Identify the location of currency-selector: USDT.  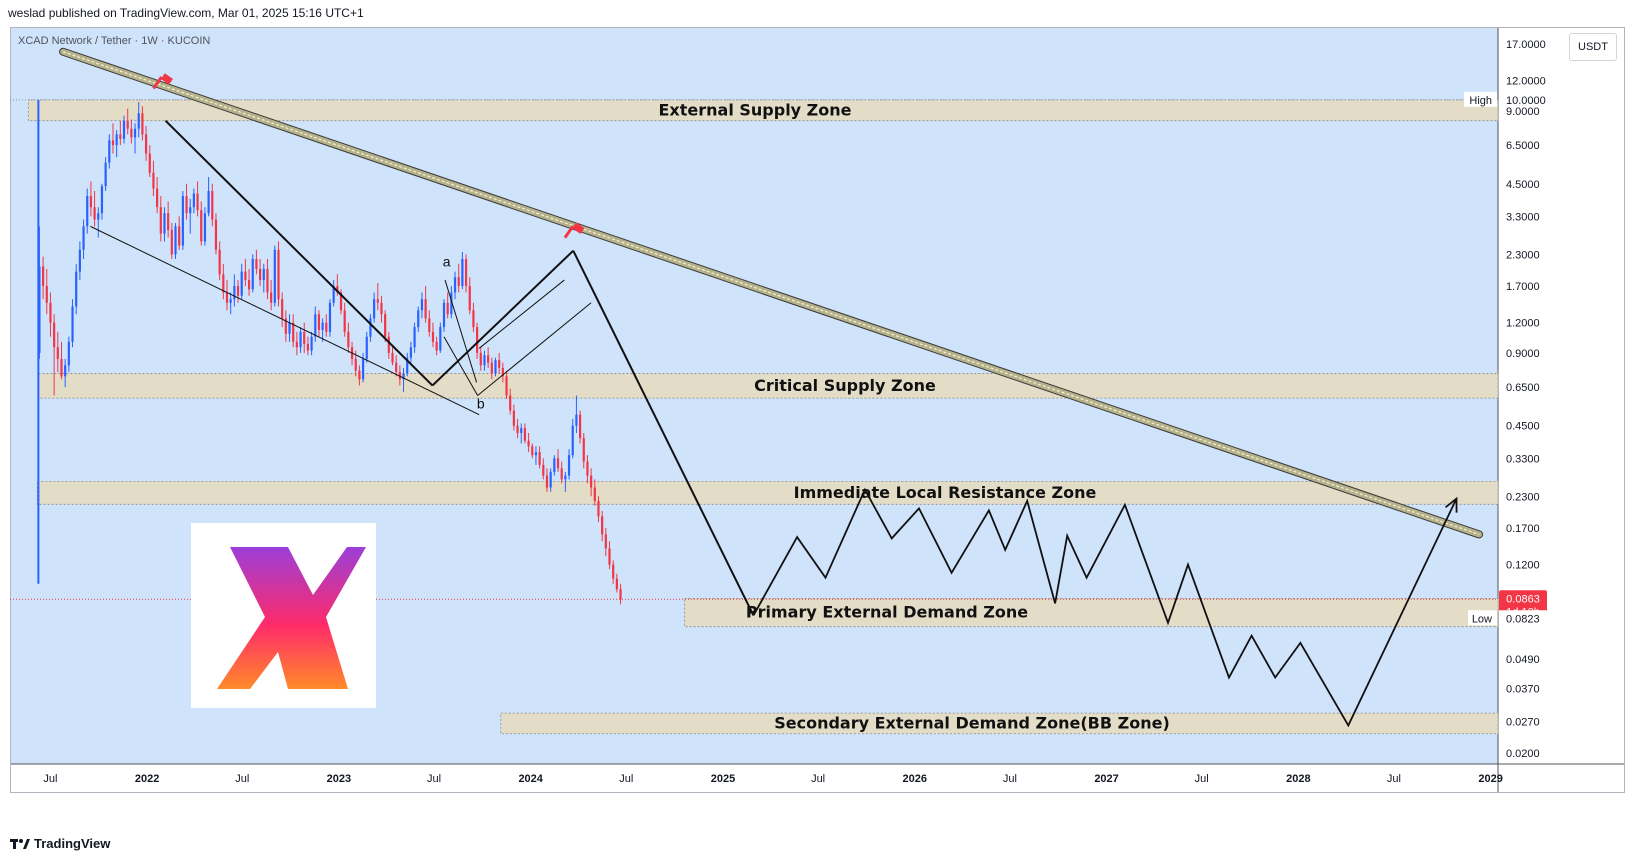
(1593, 47).